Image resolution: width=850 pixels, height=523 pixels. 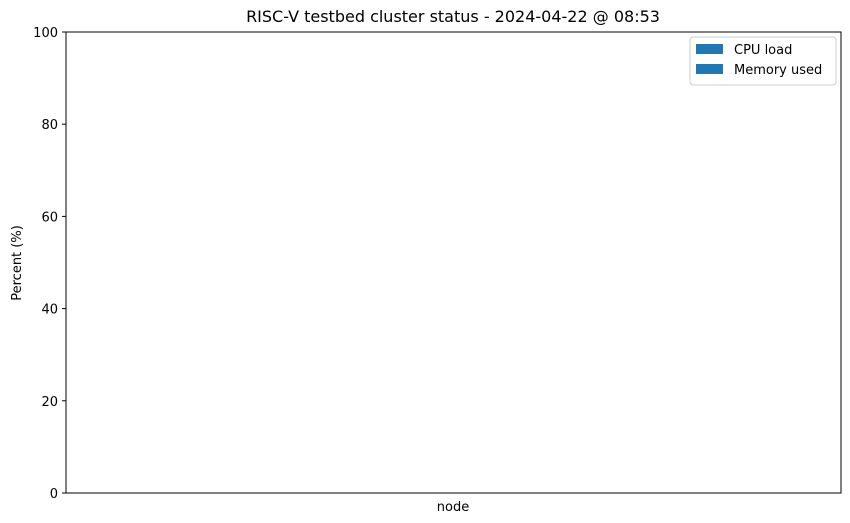 What do you see at coordinates (49, 217) in the screenshot?
I see `y-tick-label: 60` at bounding box center [49, 217].